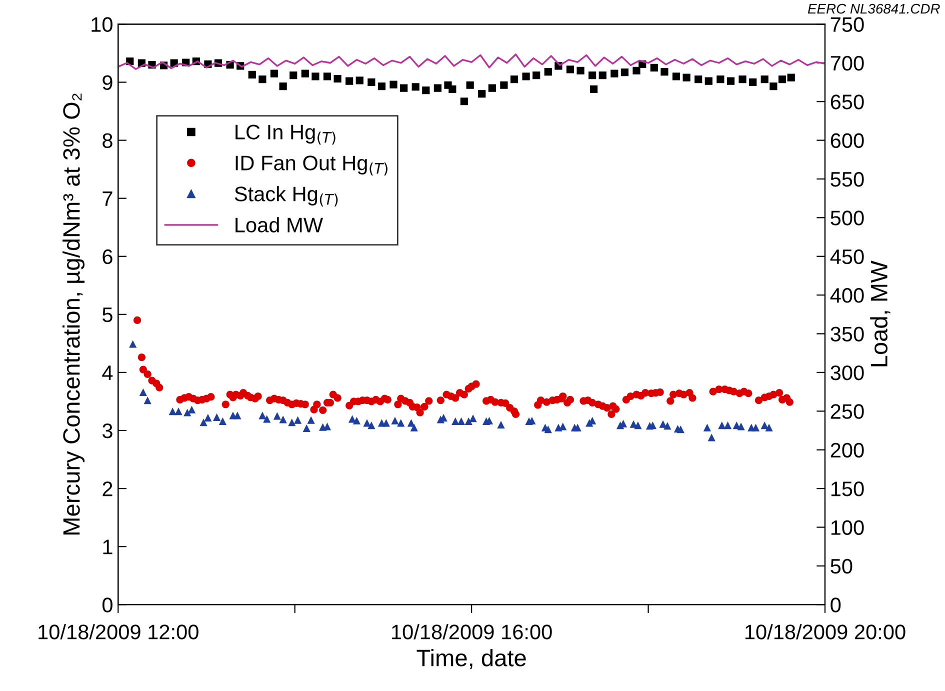 This screenshot has height=691, width=945. What do you see at coordinates (847, 489) in the screenshot?
I see `y2-tick-label: 150` at bounding box center [847, 489].